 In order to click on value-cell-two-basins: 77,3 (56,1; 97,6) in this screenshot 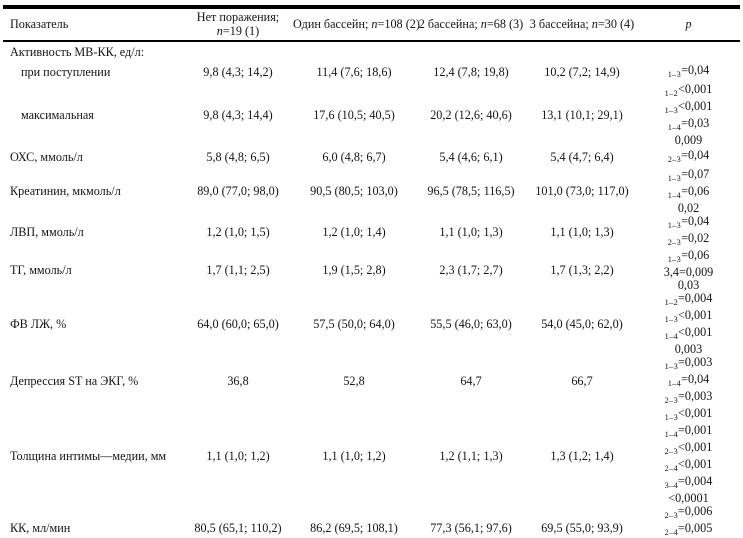, I will do `click(471, 528)`.